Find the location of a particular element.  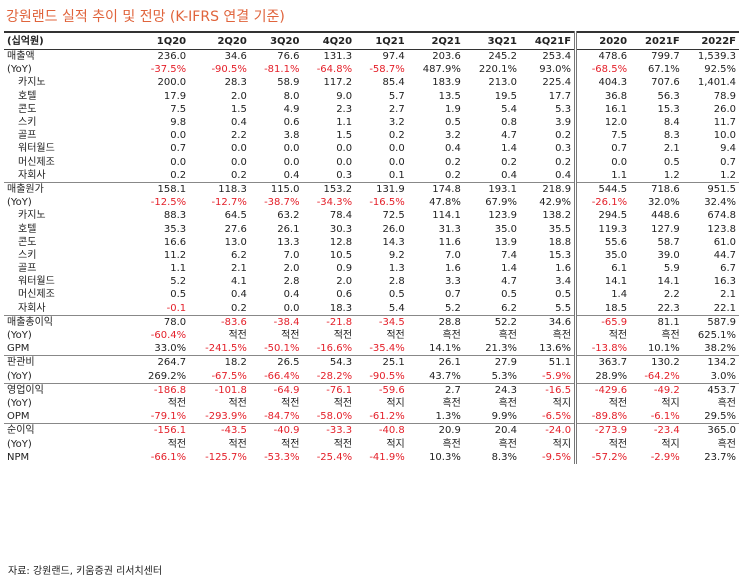

cell: 448.6 is located at coordinates (665, 216).